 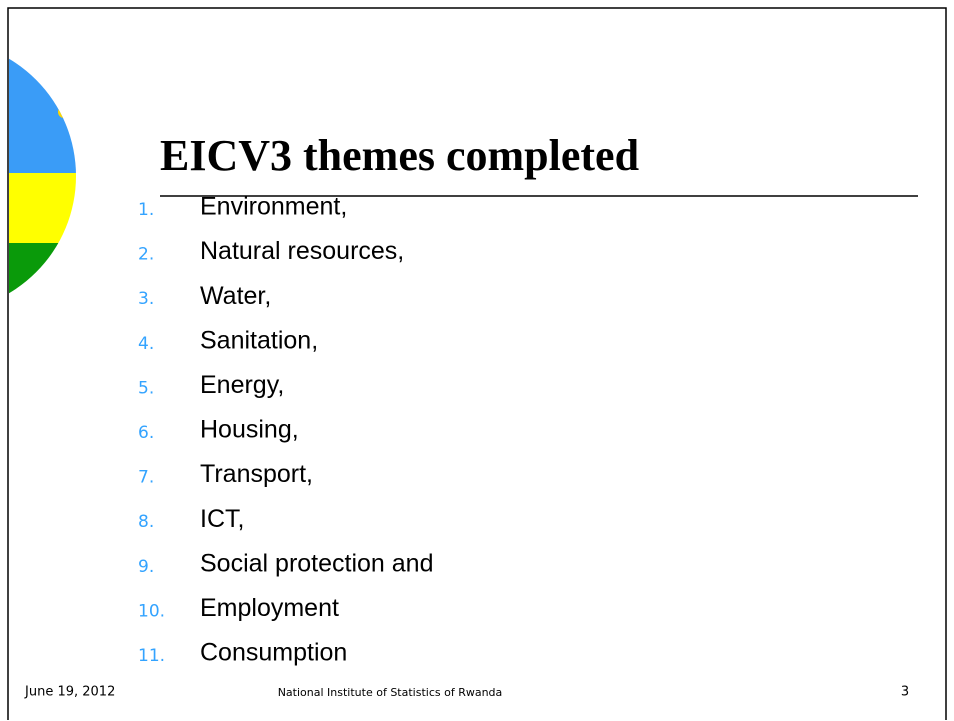 I want to click on item-text: Employment, so click(x=269, y=608).